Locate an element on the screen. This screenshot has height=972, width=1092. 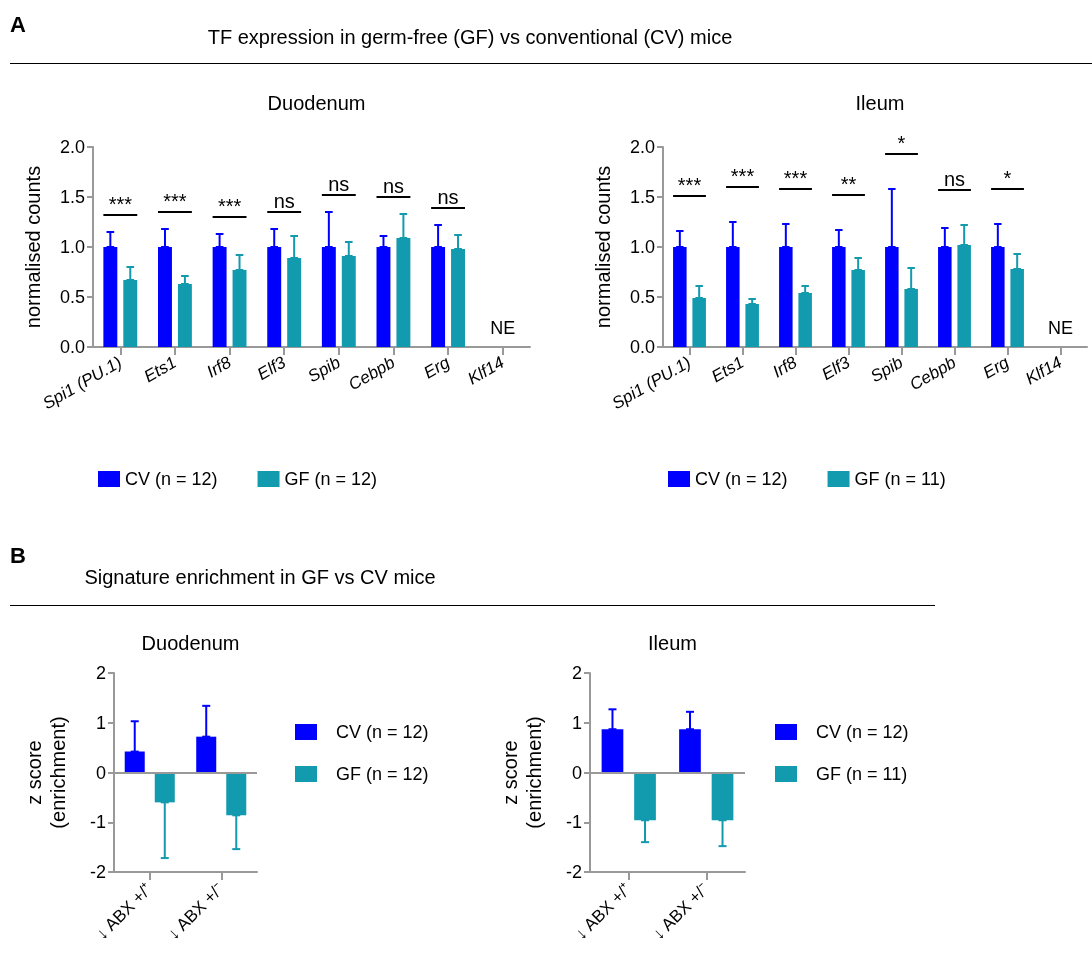
chart-subtitle: Signature enrichment in GF vs CV mice is located at coordinates (260, 577).